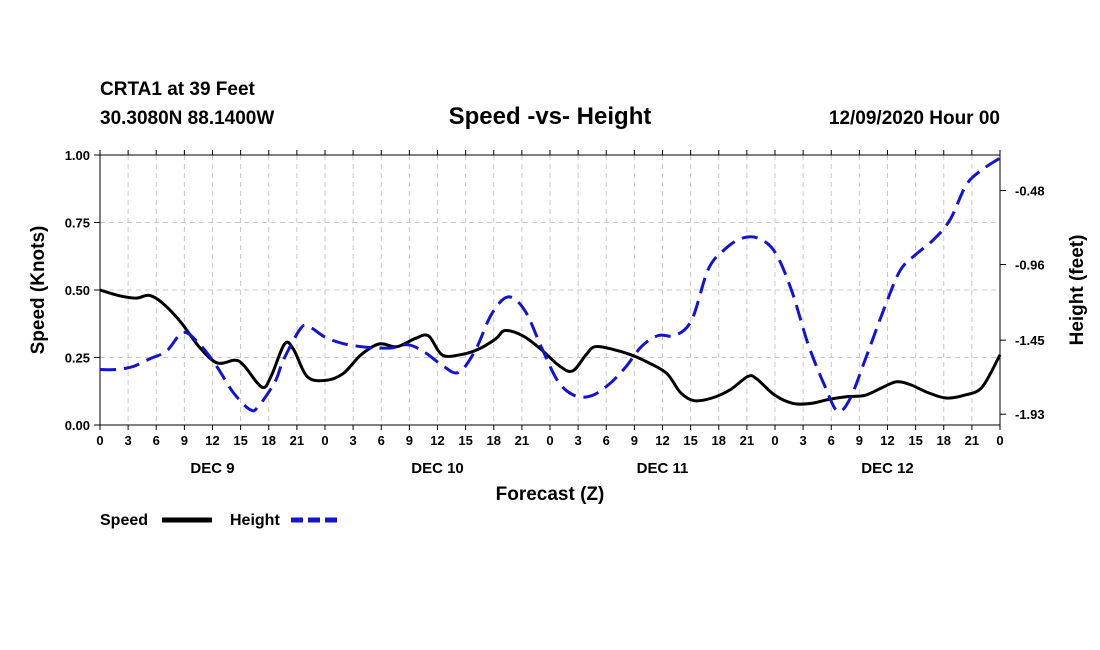  What do you see at coordinates (77, 155) in the screenshot?
I see `y-left-tick-label: 1.00` at bounding box center [77, 155].